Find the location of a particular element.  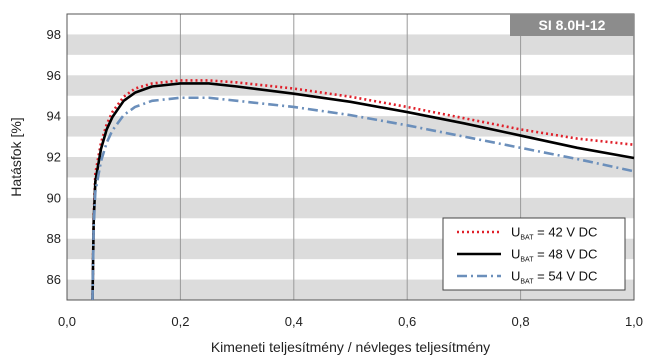

legend-label-3: UBAT = 54 V DC is located at coordinates (554, 277).